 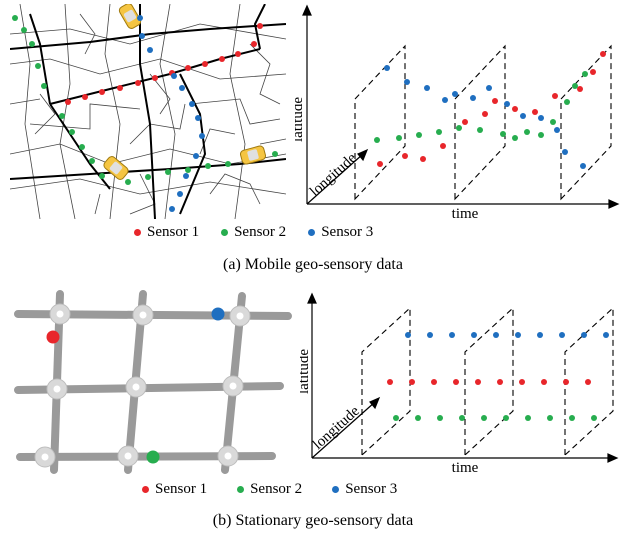 What do you see at coordinates (171, 113) in the screenshot?
I see `sensor-3-trajectory` at bounding box center [171, 113].